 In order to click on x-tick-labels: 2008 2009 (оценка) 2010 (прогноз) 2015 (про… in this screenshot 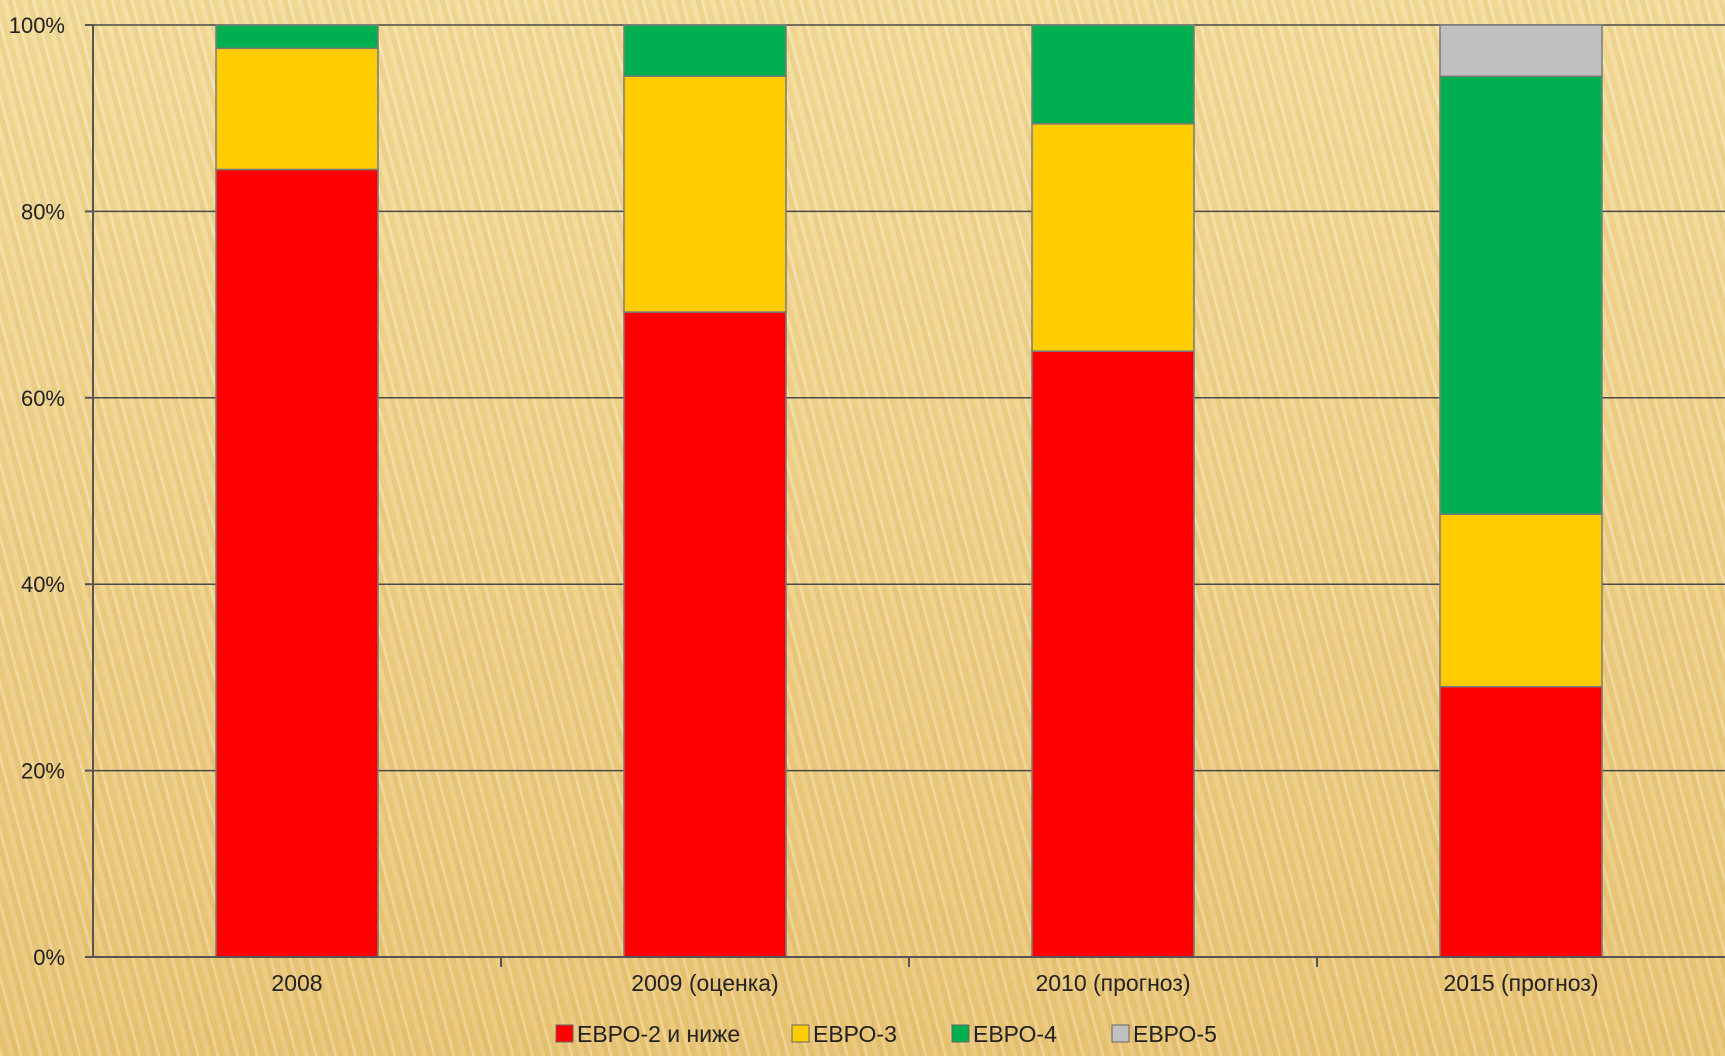, I will do `click(935, 976)`.